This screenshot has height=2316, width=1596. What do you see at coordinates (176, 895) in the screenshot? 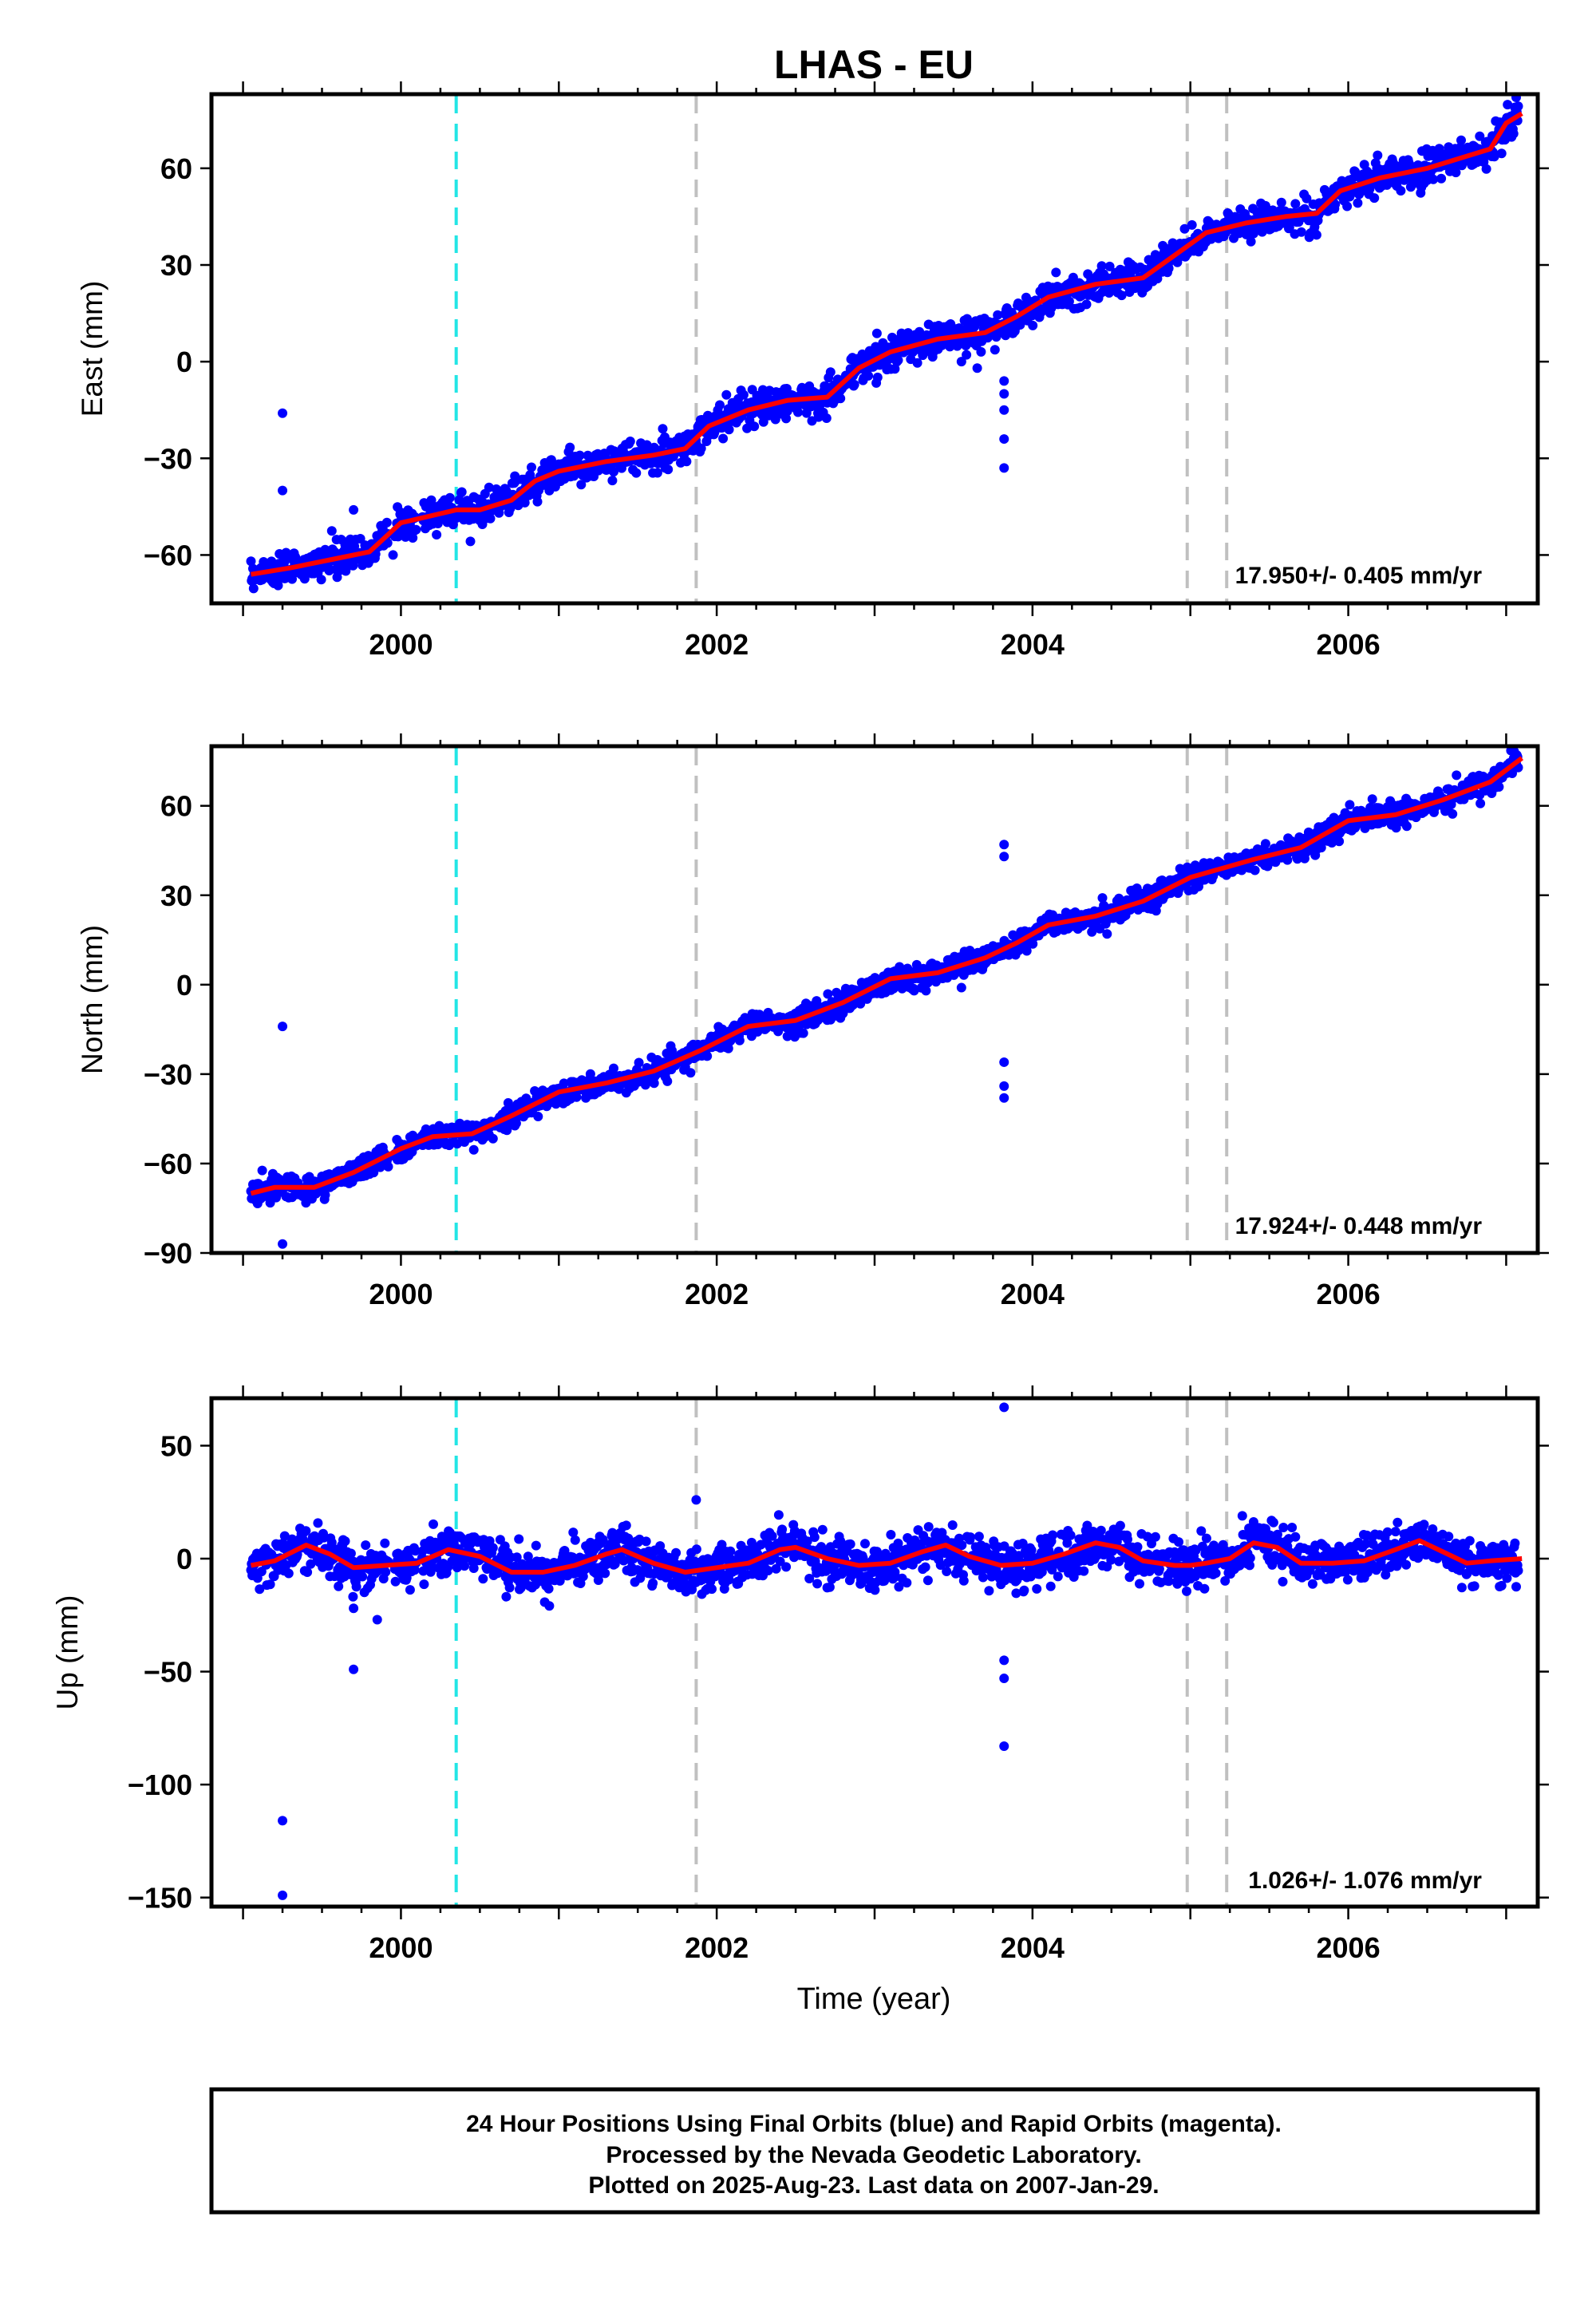
I see `y-tick-label-30: 30` at bounding box center [176, 895].